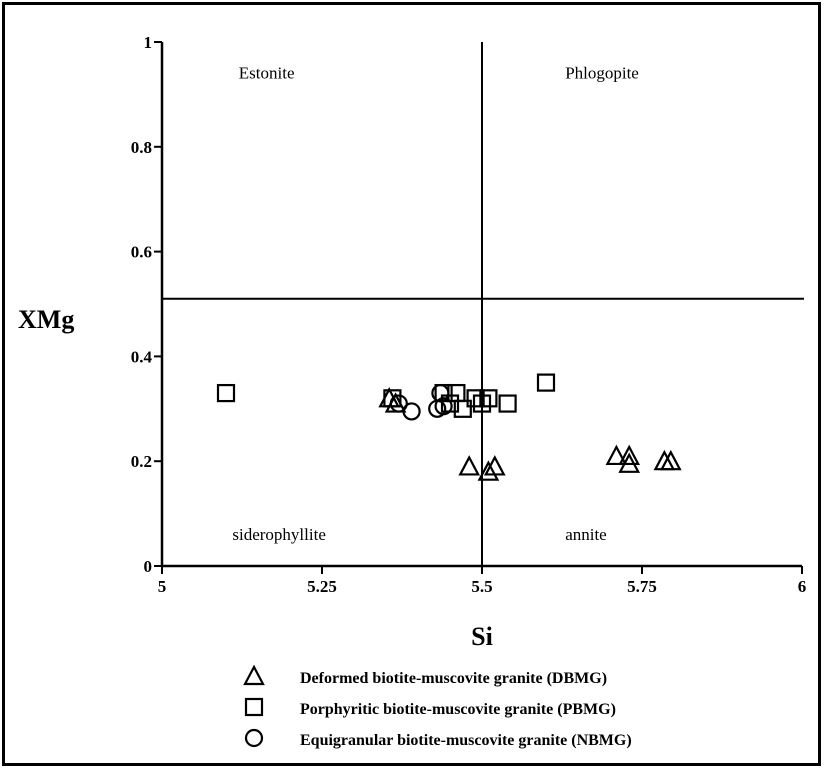 The height and width of the screenshot is (772, 827). I want to click on x-tick-label: 5.25, so click(322, 586).